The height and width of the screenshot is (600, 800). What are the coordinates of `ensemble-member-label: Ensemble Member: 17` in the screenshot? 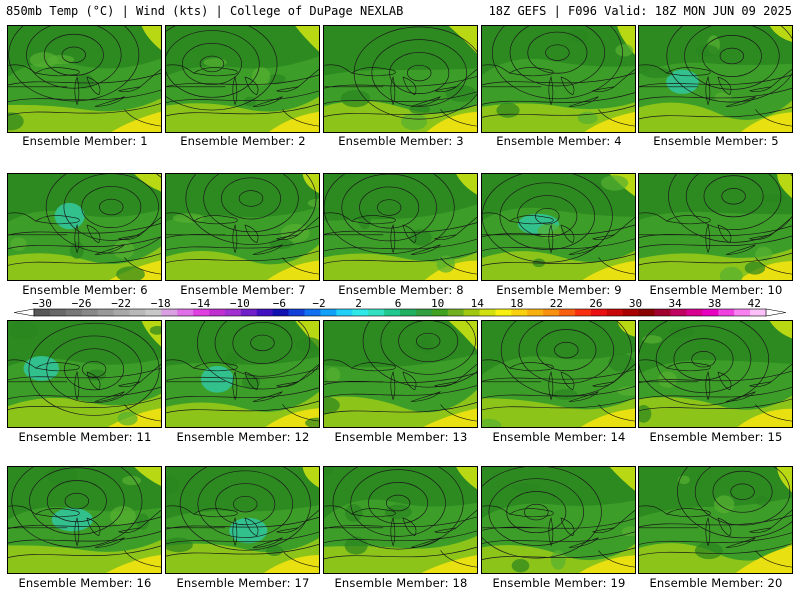 It's located at (243, 583).